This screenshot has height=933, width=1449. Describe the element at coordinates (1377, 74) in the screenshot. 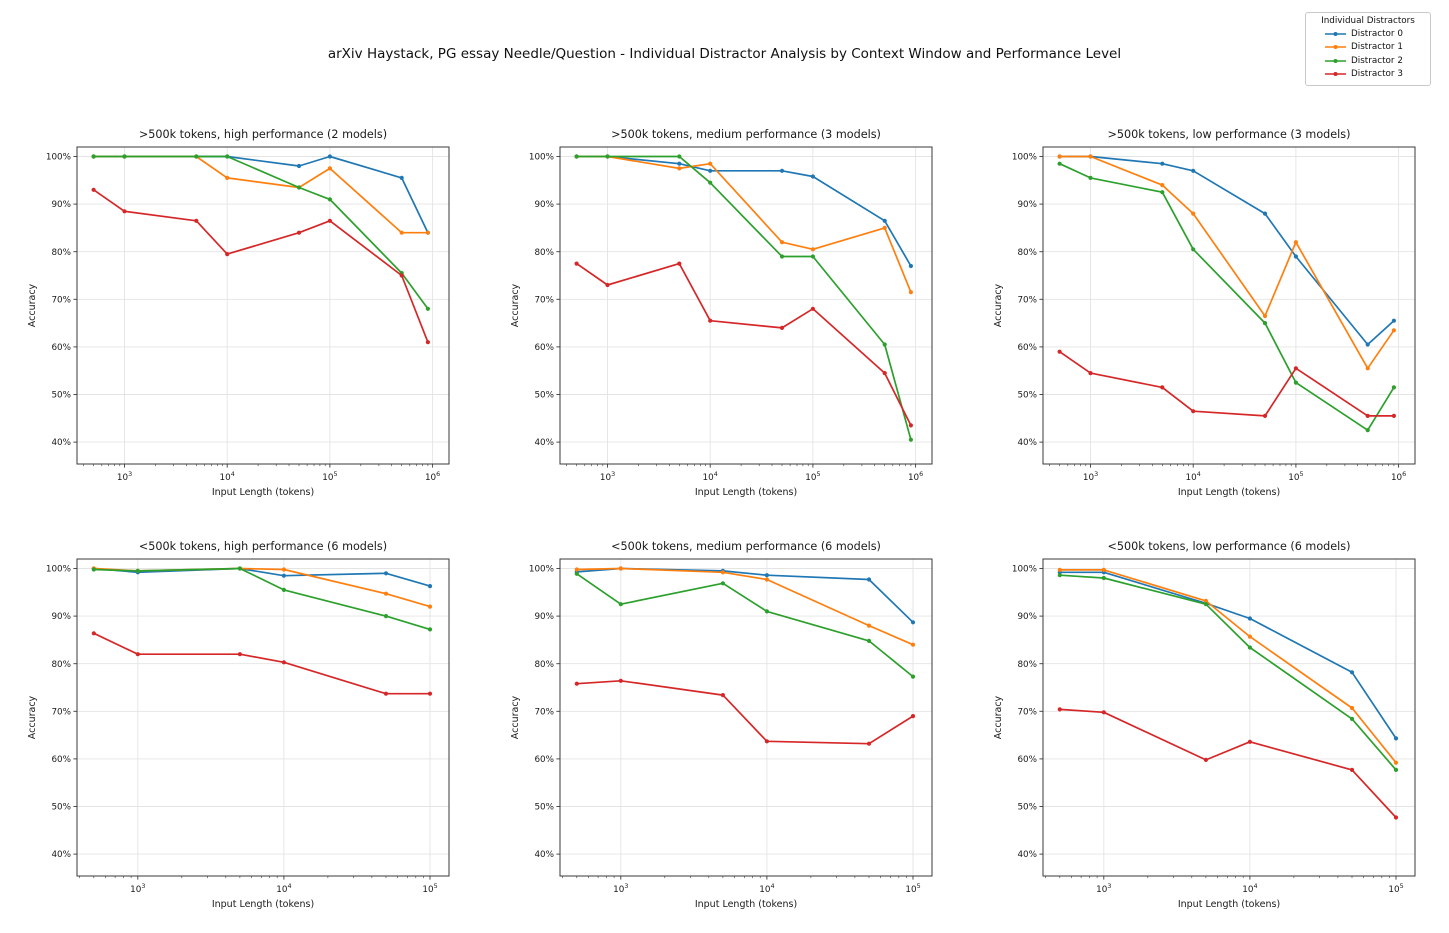

I see `legend-entry-label: Distractor 3` at that location.